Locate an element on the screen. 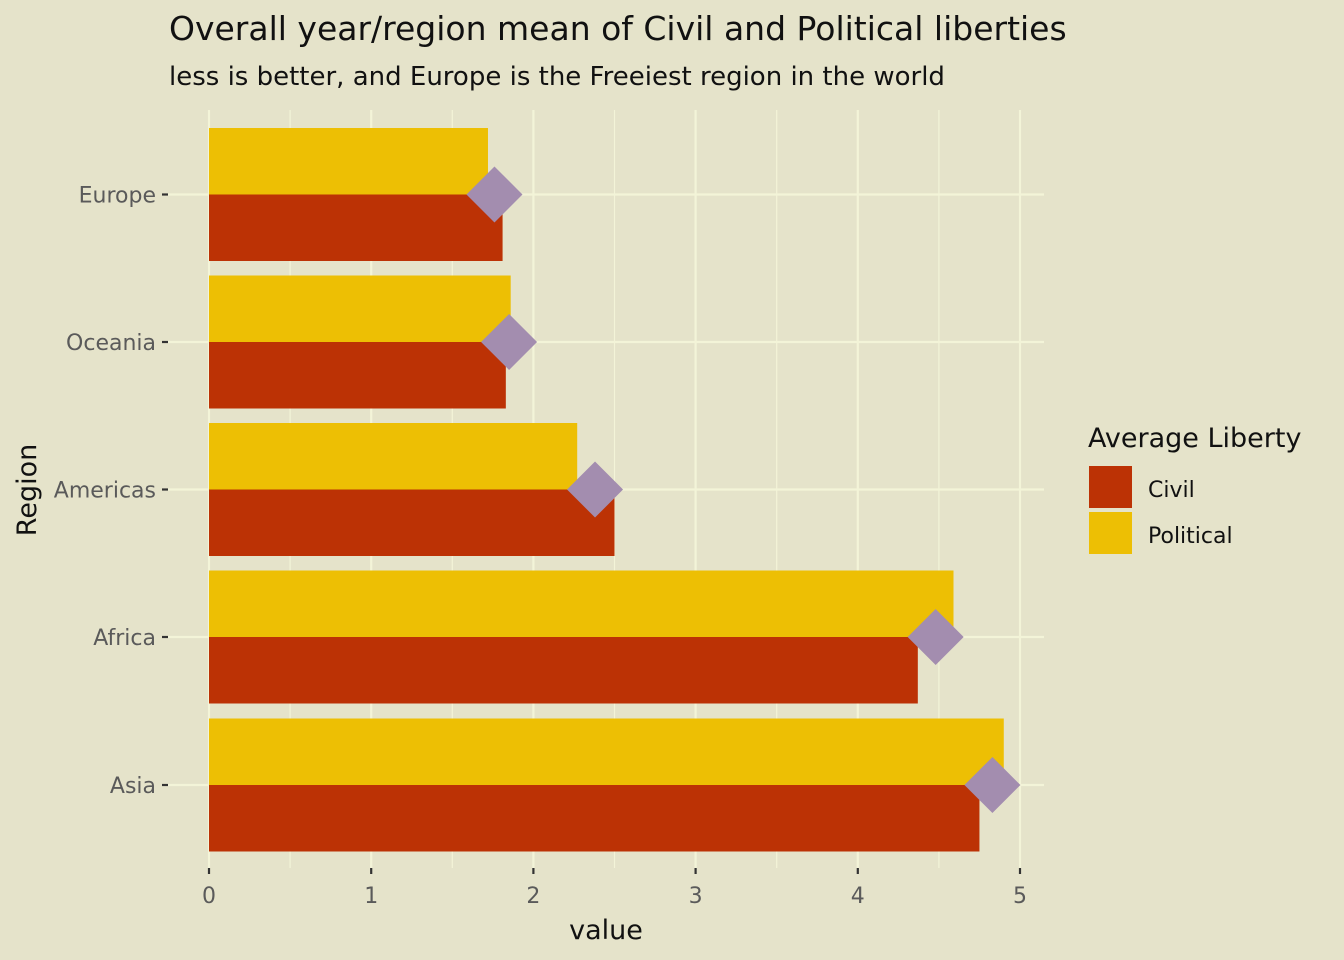  legend-swatch-civil is located at coordinates (1110, 487).